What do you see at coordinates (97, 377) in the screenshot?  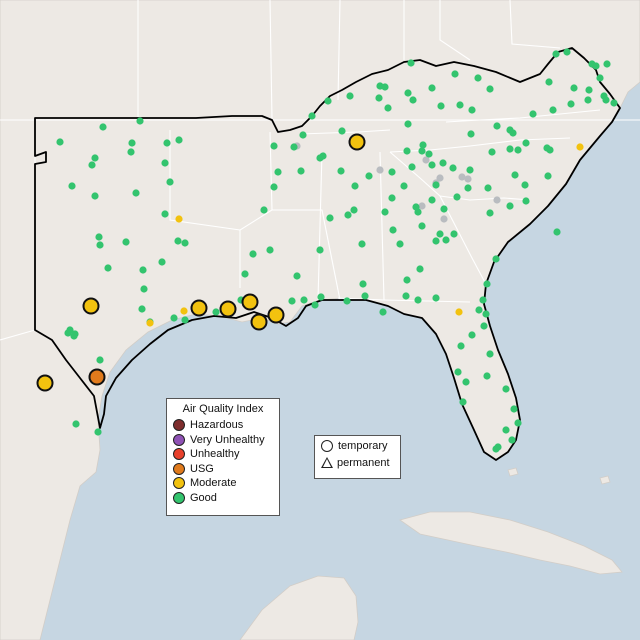 I see `monitor-usg-temporary` at bounding box center [97, 377].